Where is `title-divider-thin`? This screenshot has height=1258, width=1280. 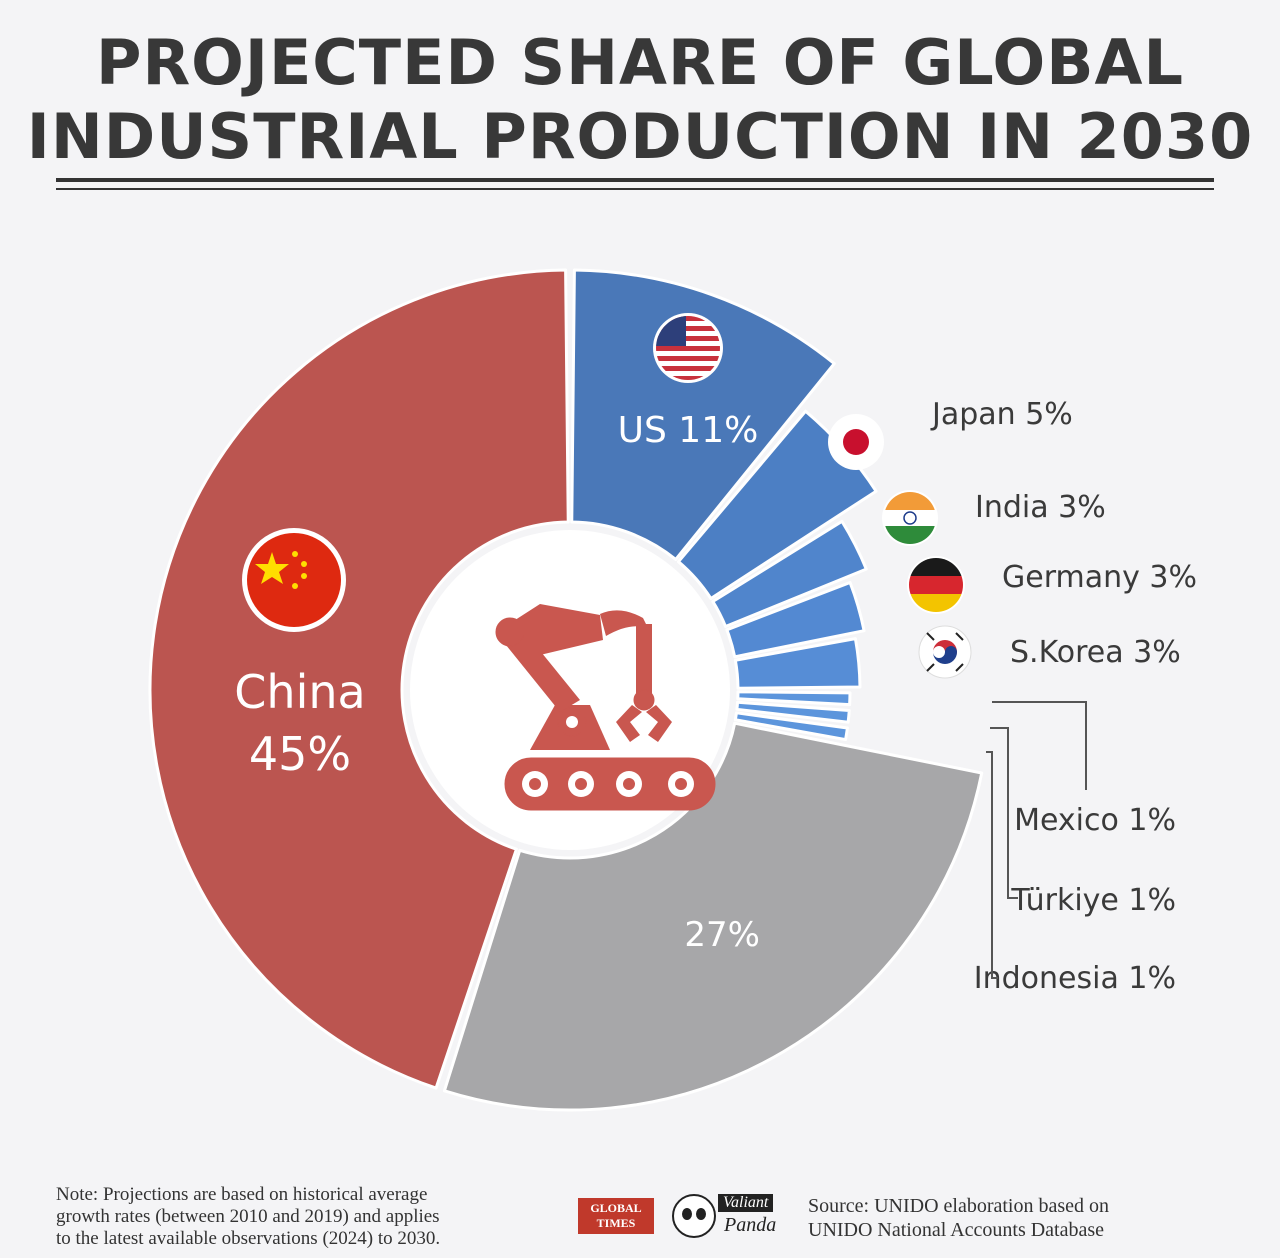 title-divider-thin is located at coordinates (635, 189).